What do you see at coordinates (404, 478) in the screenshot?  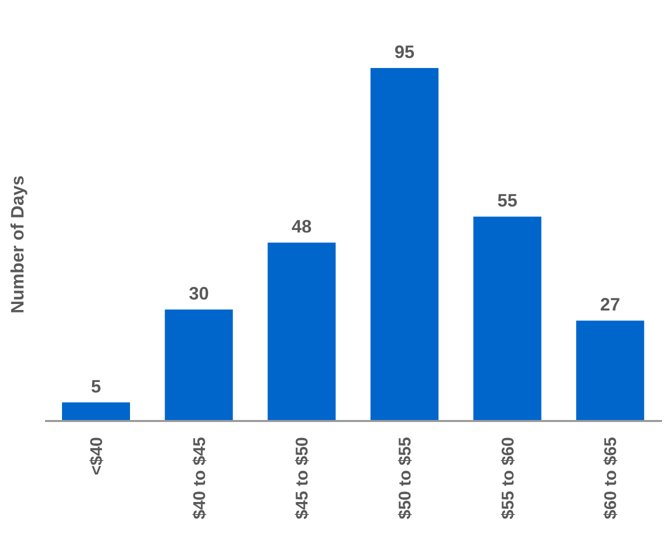 I see `x-tick-label: $50 to $55` at bounding box center [404, 478].